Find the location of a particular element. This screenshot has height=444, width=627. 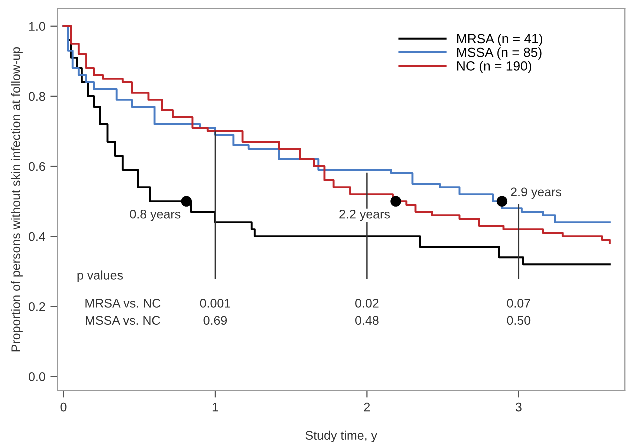

x-tick-label: 0 is located at coordinates (63, 407).